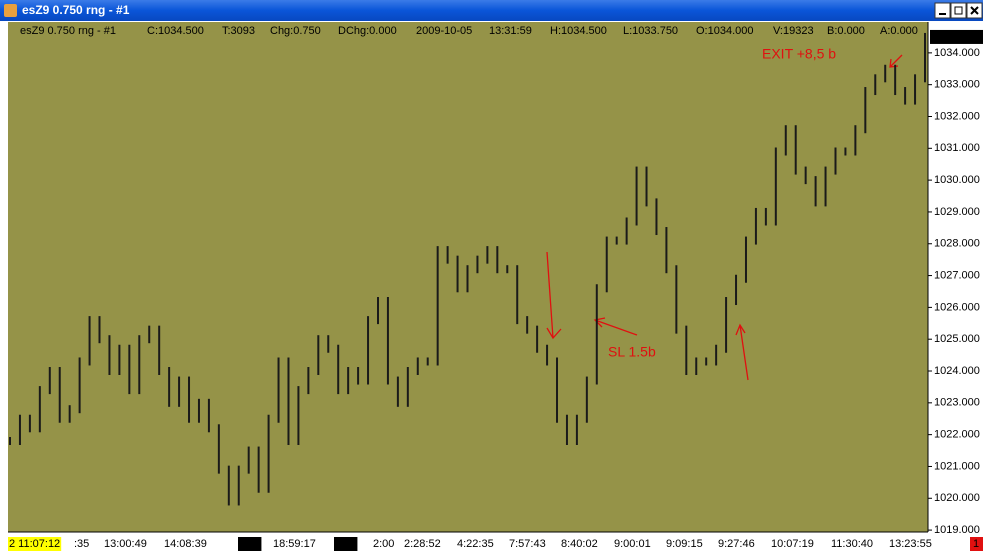 The width and height of the screenshot is (983, 551). I want to click on x-tick-label: 10/4, so click(249, 544).